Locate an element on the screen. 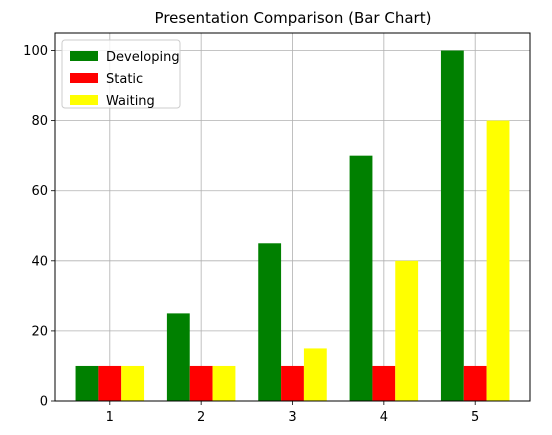 The height and width of the screenshot is (435, 552). legend-swatch-developing is located at coordinates (84, 56).